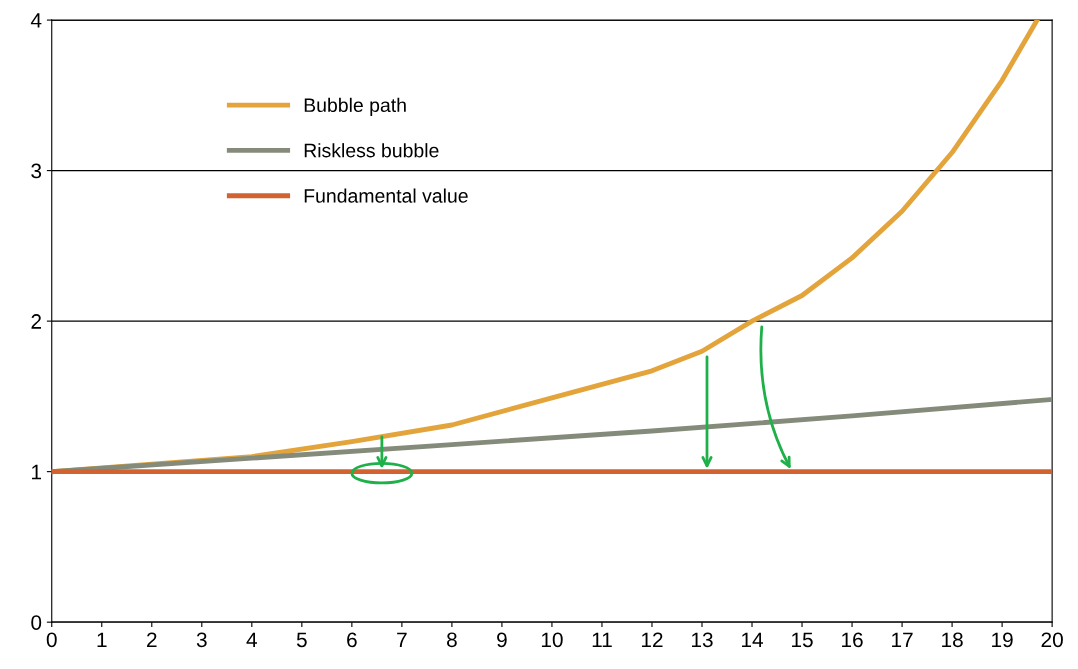 The image size is (1078, 669). Describe the element at coordinates (386, 195) in the screenshot. I see `legend-label: Fundamental value` at that location.